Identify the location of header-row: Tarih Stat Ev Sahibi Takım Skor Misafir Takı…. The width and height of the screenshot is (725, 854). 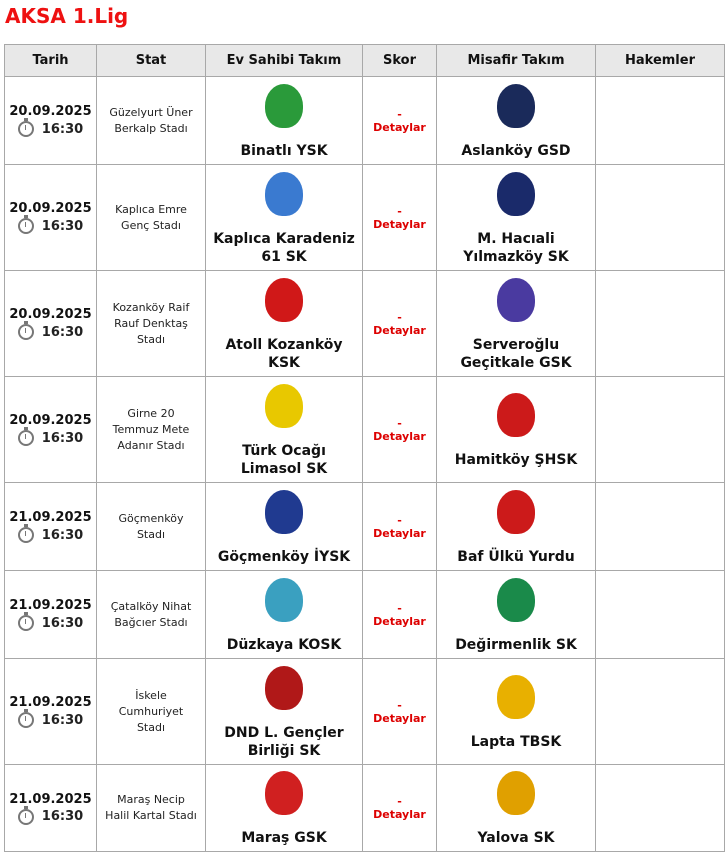
(364, 60).